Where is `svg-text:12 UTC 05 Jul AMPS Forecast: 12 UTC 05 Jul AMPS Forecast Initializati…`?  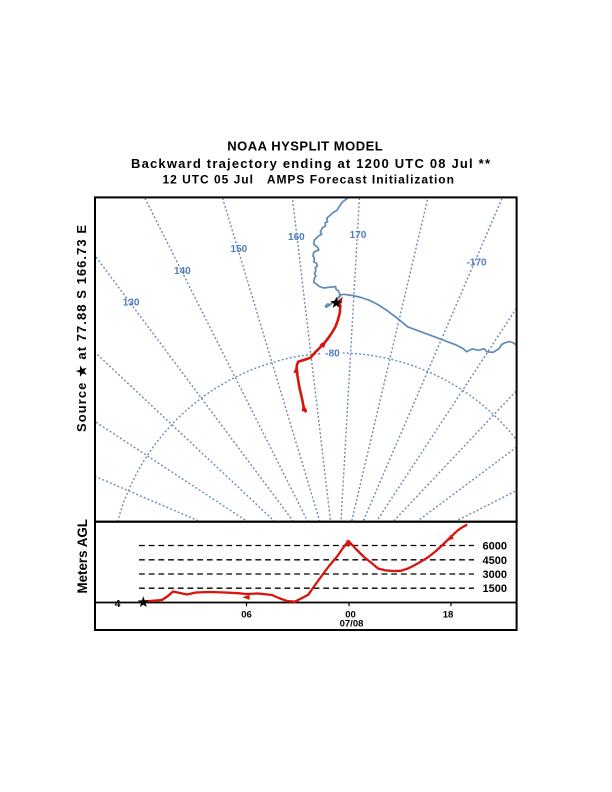
svg-text:12 UTC 05 Jul AMPS Forecast: 12 UTC 05 Jul AMPS Forecast Initializati… is located at coordinates (308, 180).